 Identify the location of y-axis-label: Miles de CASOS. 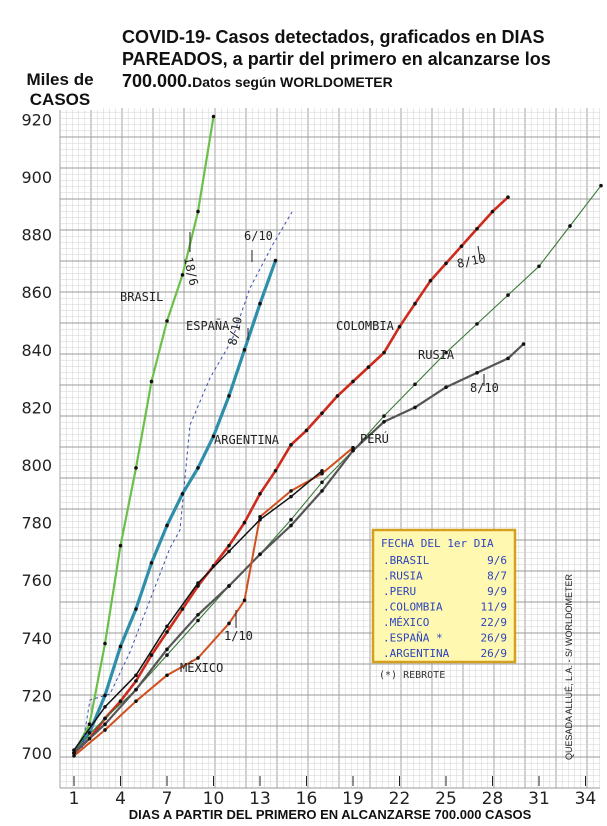
(60, 90).